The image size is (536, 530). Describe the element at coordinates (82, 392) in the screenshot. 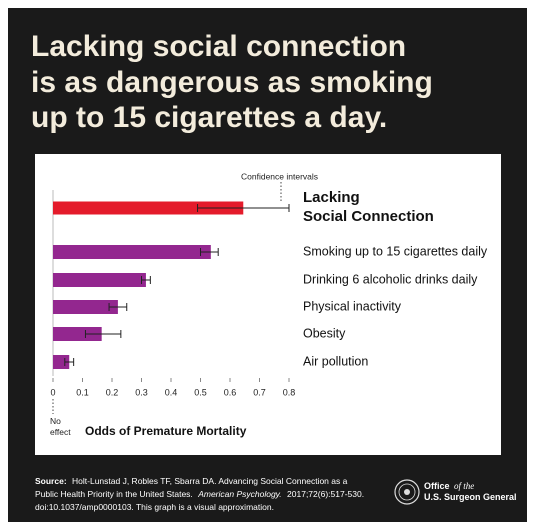

I see `x-tick-label: 0.1` at that location.